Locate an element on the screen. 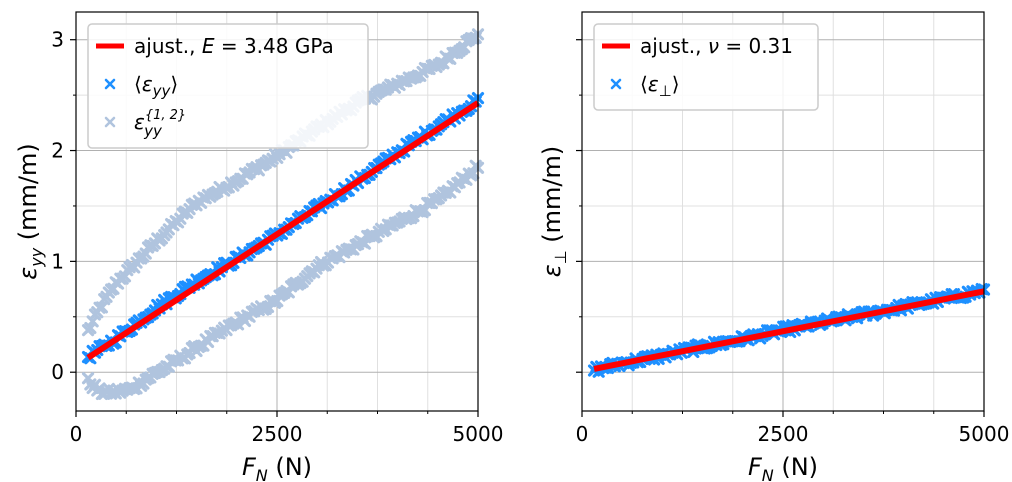 The image size is (1012, 482). fit-line is located at coordinates (789, 330).